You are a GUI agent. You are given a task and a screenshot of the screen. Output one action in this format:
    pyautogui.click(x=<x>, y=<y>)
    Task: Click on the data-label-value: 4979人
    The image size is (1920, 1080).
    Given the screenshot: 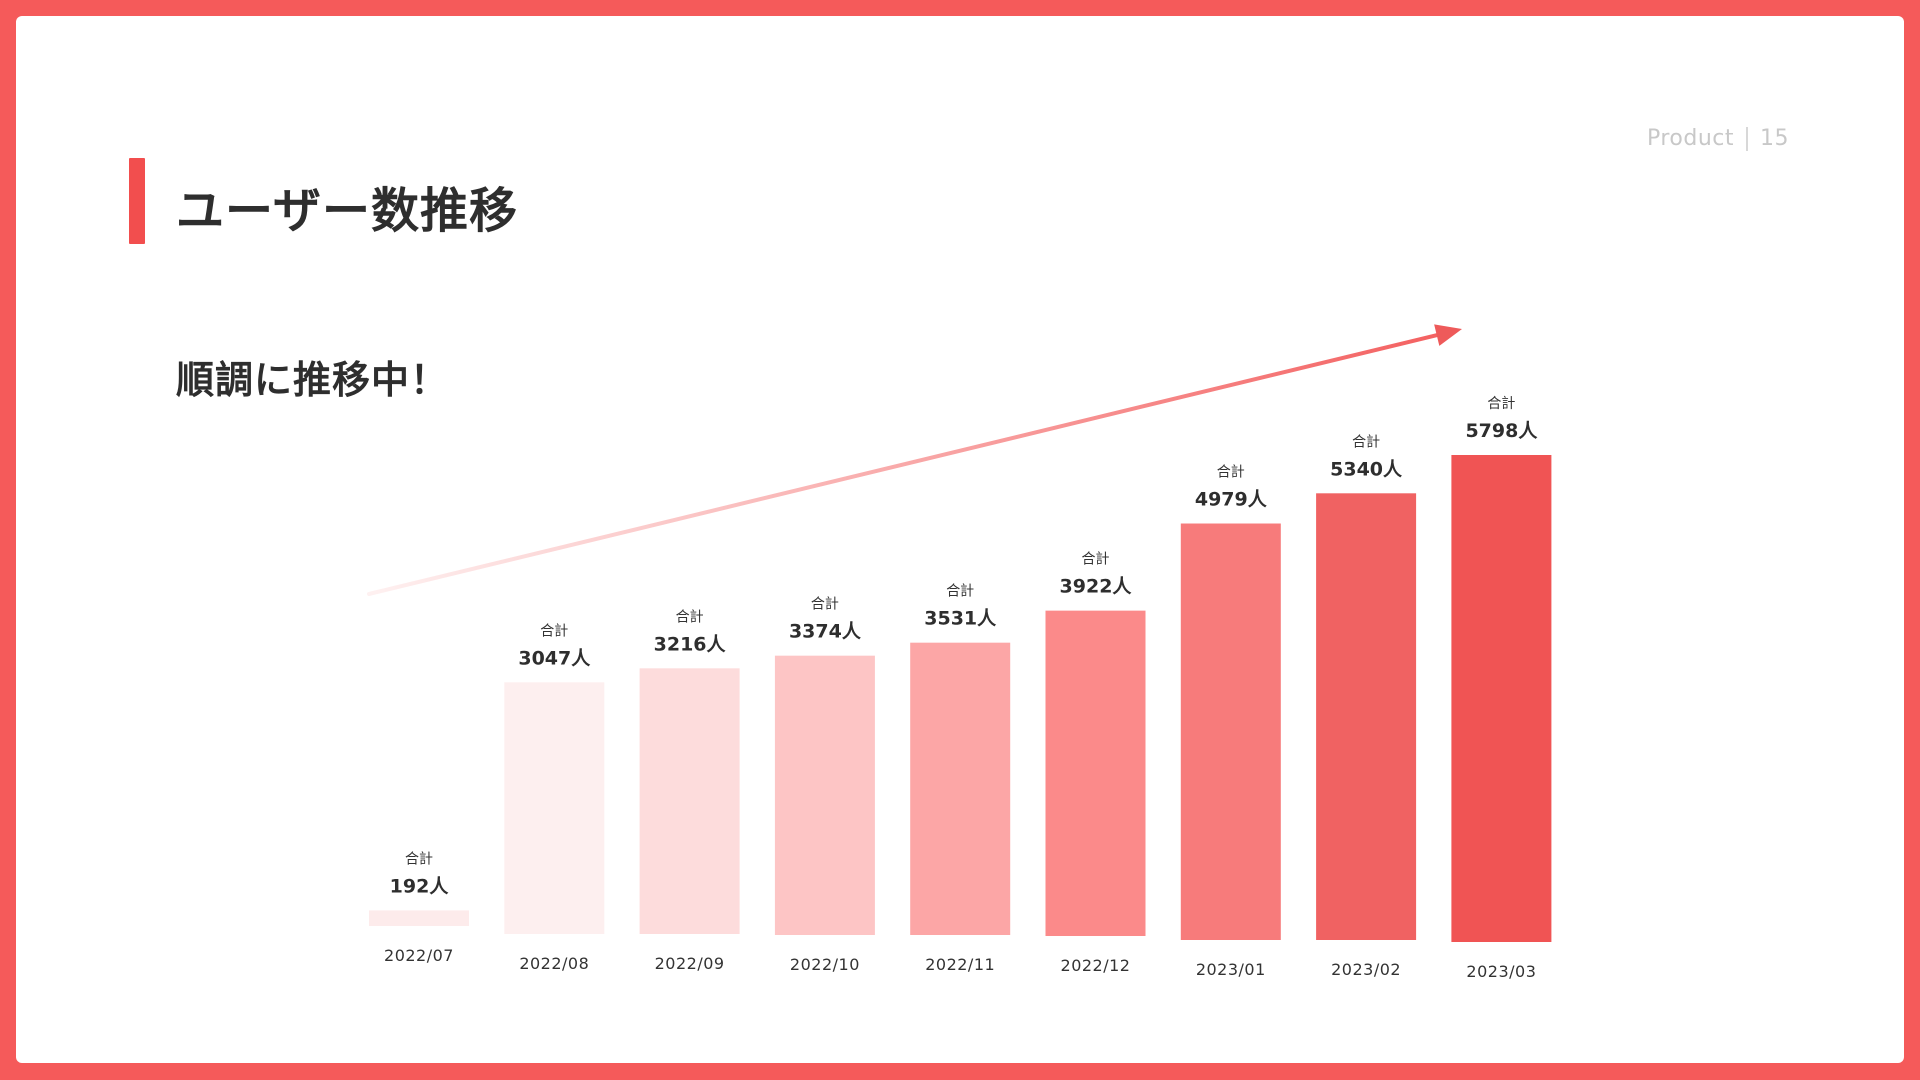 What is the action you would take?
    pyautogui.click(x=1231, y=500)
    